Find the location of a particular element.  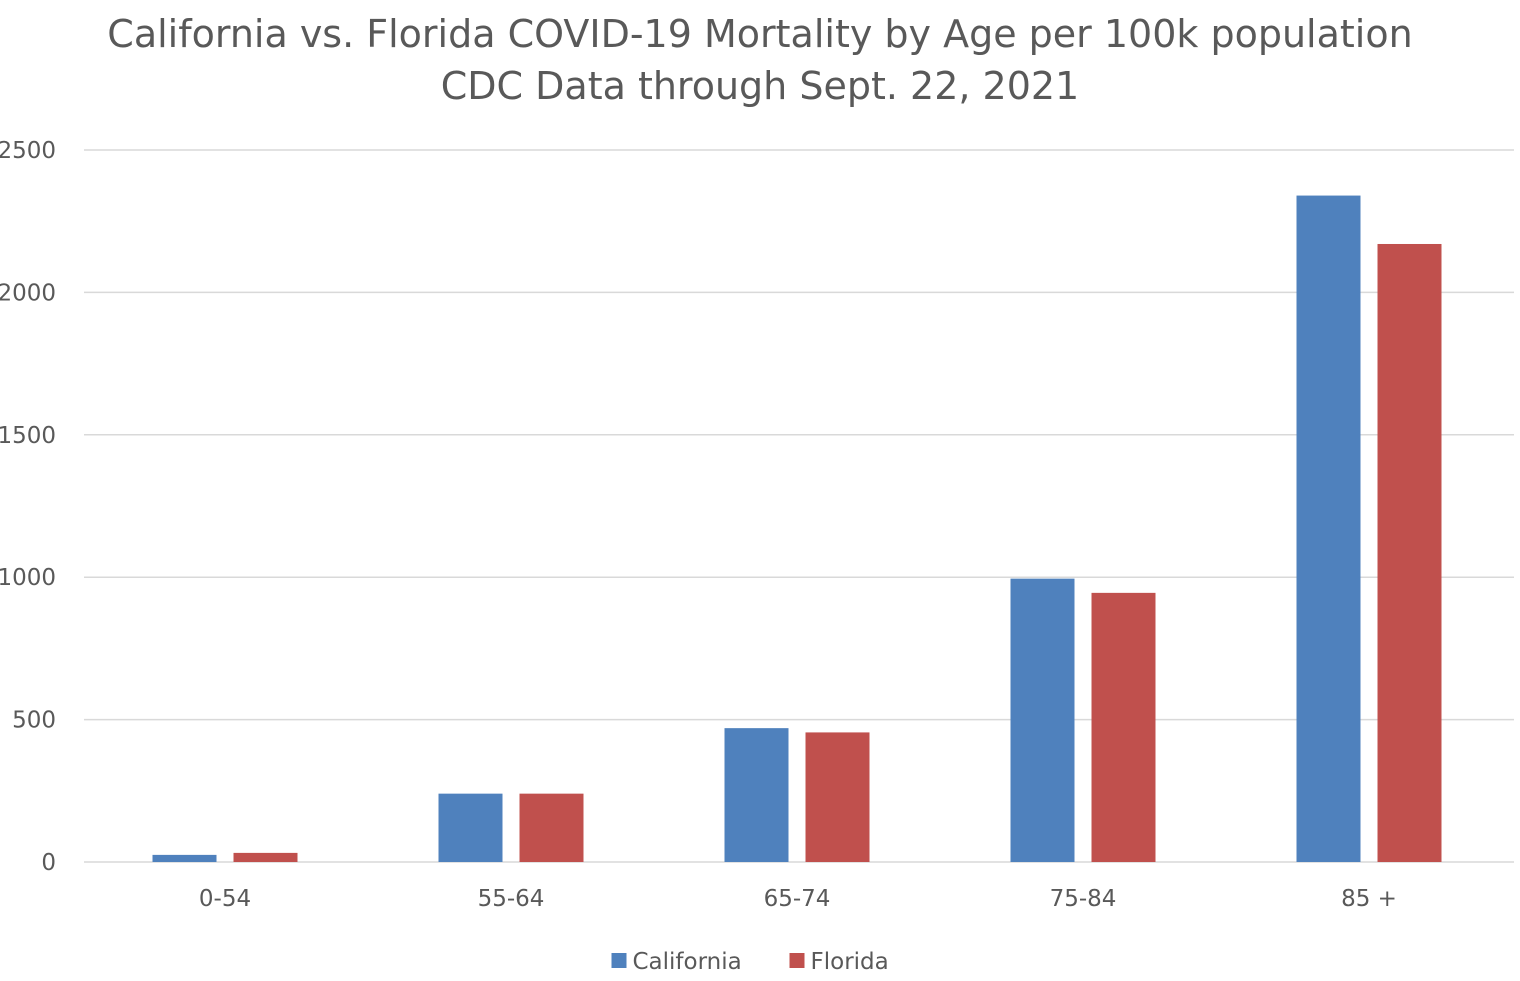

legend-swatch-california is located at coordinates (619, 960).